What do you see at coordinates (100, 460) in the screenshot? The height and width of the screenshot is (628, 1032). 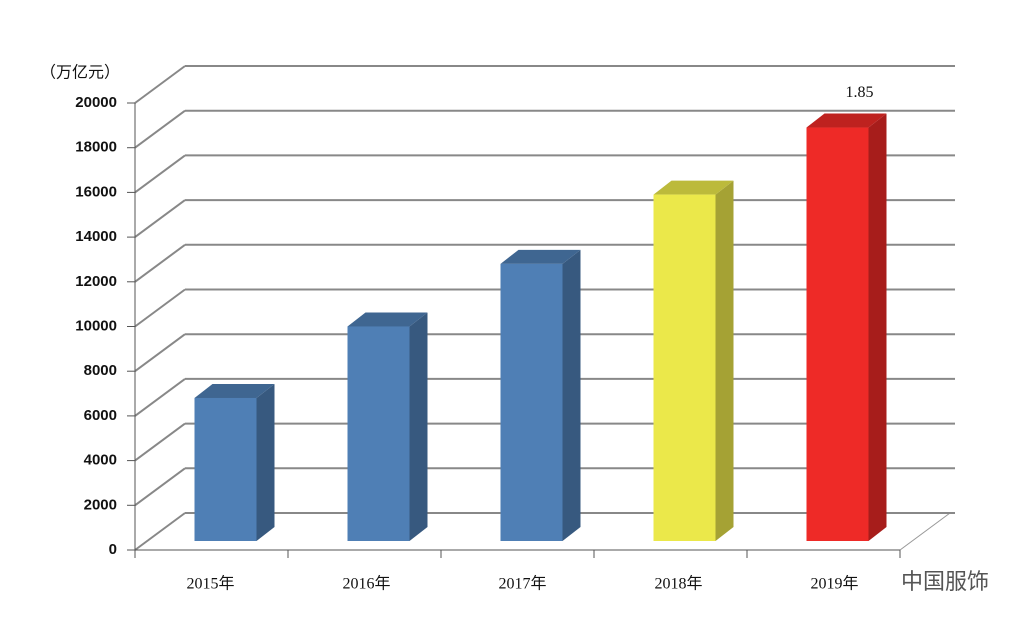 I see `y-tick-label: 4000` at bounding box center [100, 460].